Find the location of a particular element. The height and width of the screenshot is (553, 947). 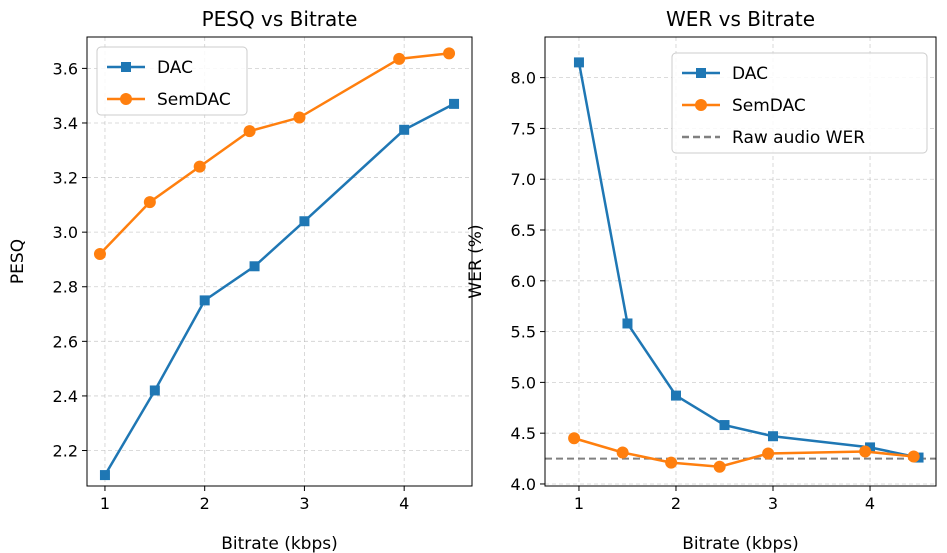

y-tick-label: 2.8 is located at coordinates (65, 287).